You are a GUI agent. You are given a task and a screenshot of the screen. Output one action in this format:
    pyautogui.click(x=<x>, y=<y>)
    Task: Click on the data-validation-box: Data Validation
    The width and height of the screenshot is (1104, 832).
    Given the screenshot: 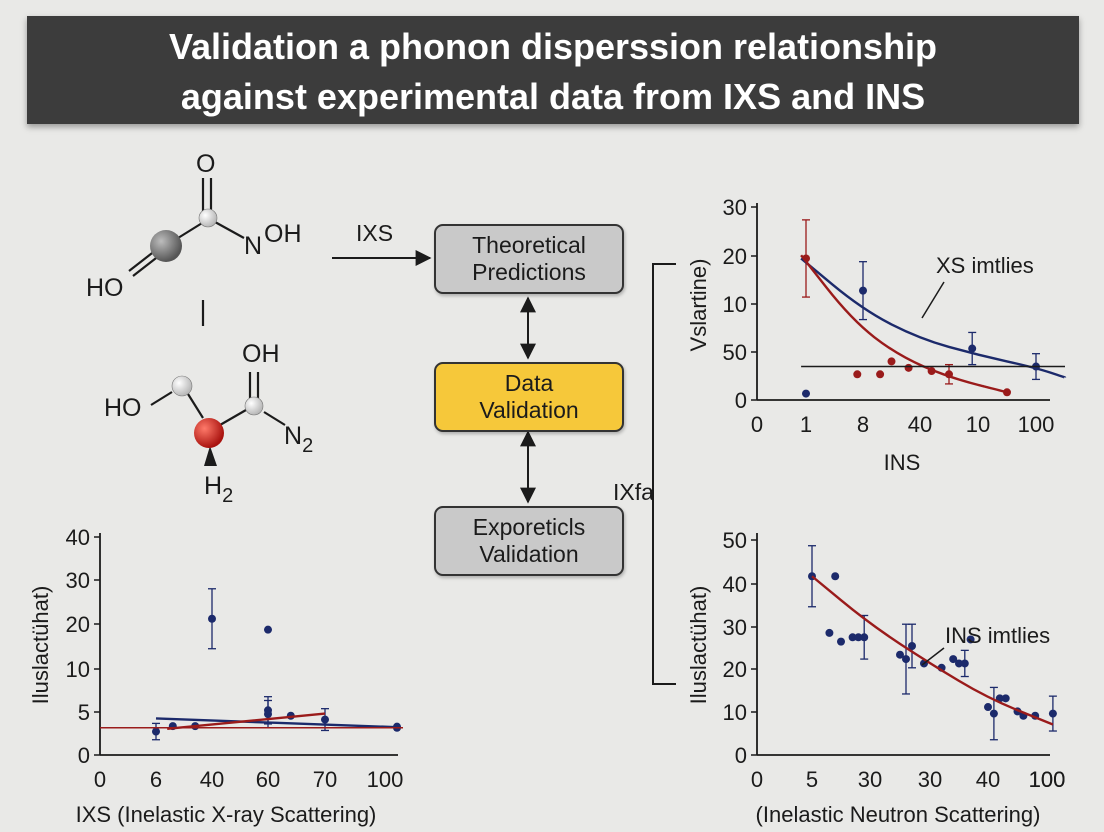 What is the action you would take?
    pyautogui.click(x=529, y=397)
    